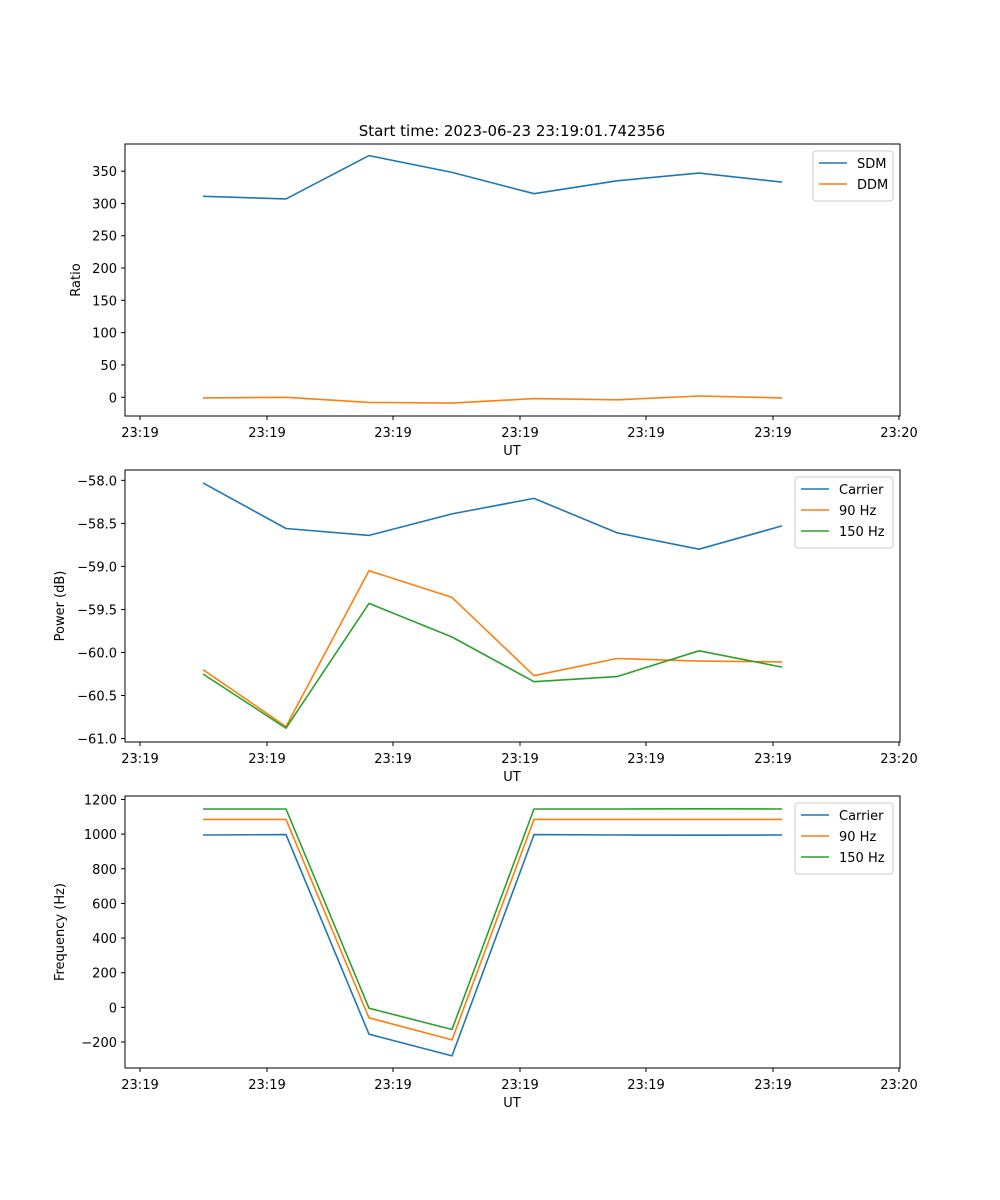 The image size is (1000, 1200). What do you see at coordinates (104, 904) in the screenshot?
I see `y-tick-label: 600` at bounding box center [104, 904].